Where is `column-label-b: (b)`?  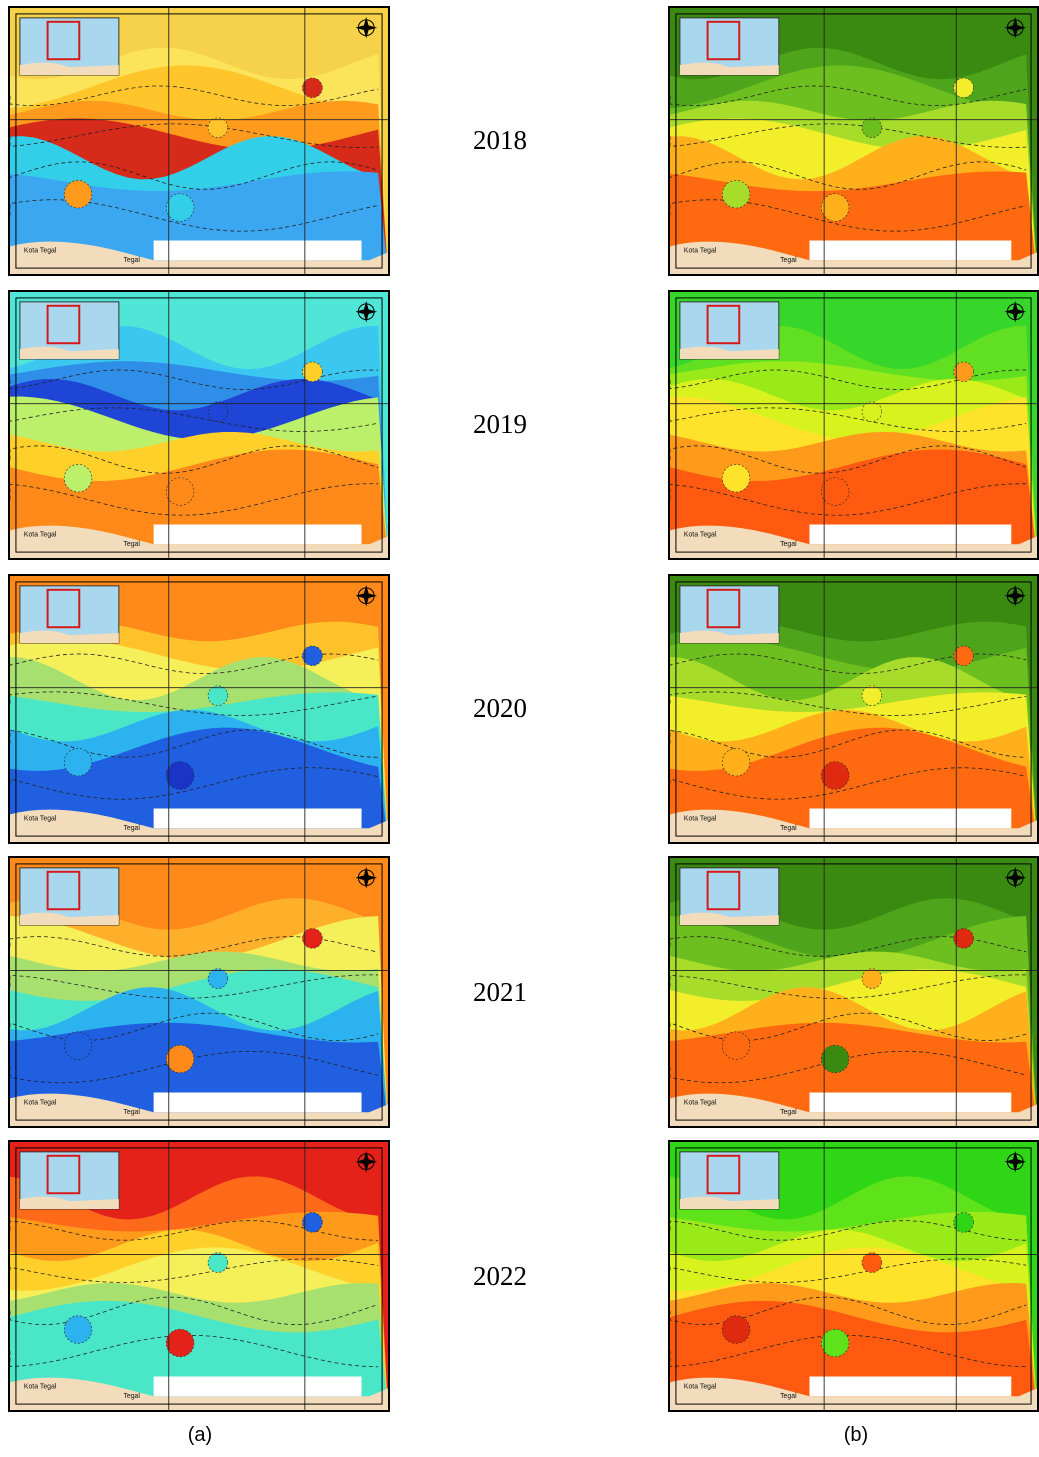 column-label-b: (b) is located at coordinates (856, 1435).